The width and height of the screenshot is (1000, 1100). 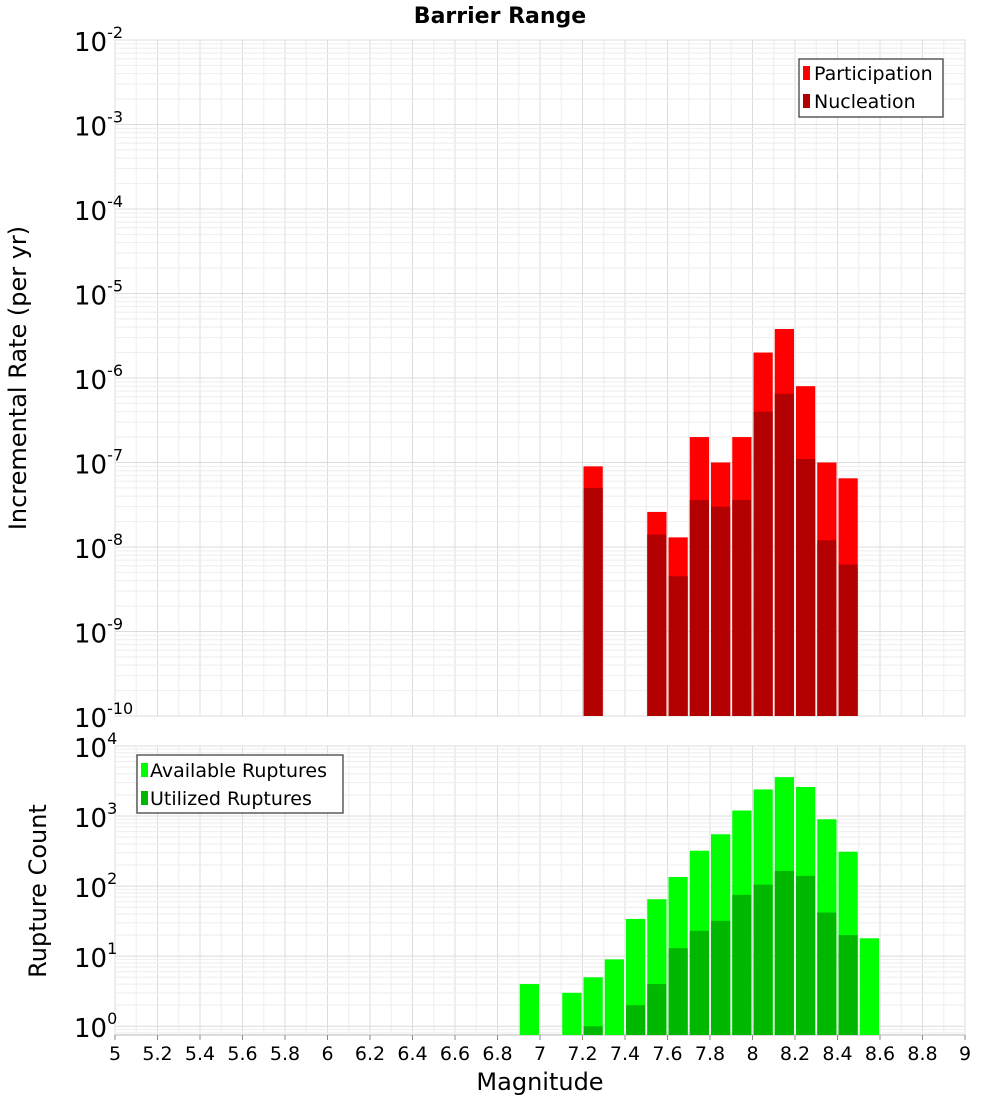 I want to click on x-tick-label: 7.2, so click(x=582, y=1054).